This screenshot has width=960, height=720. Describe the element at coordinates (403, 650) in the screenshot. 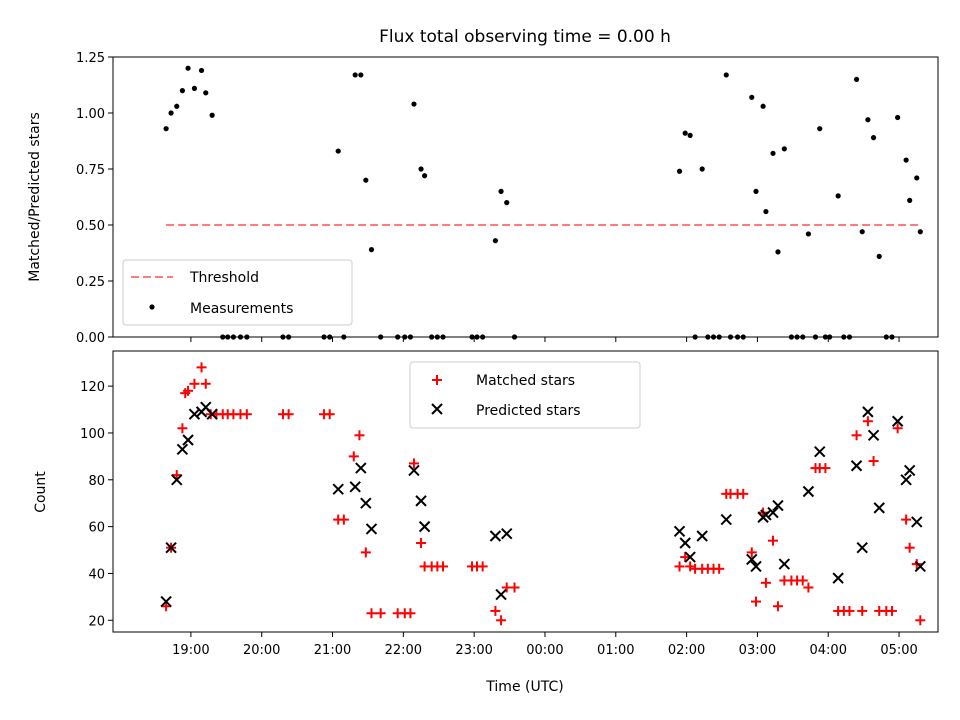

I see `x-tick-label: 22:00` at that location.